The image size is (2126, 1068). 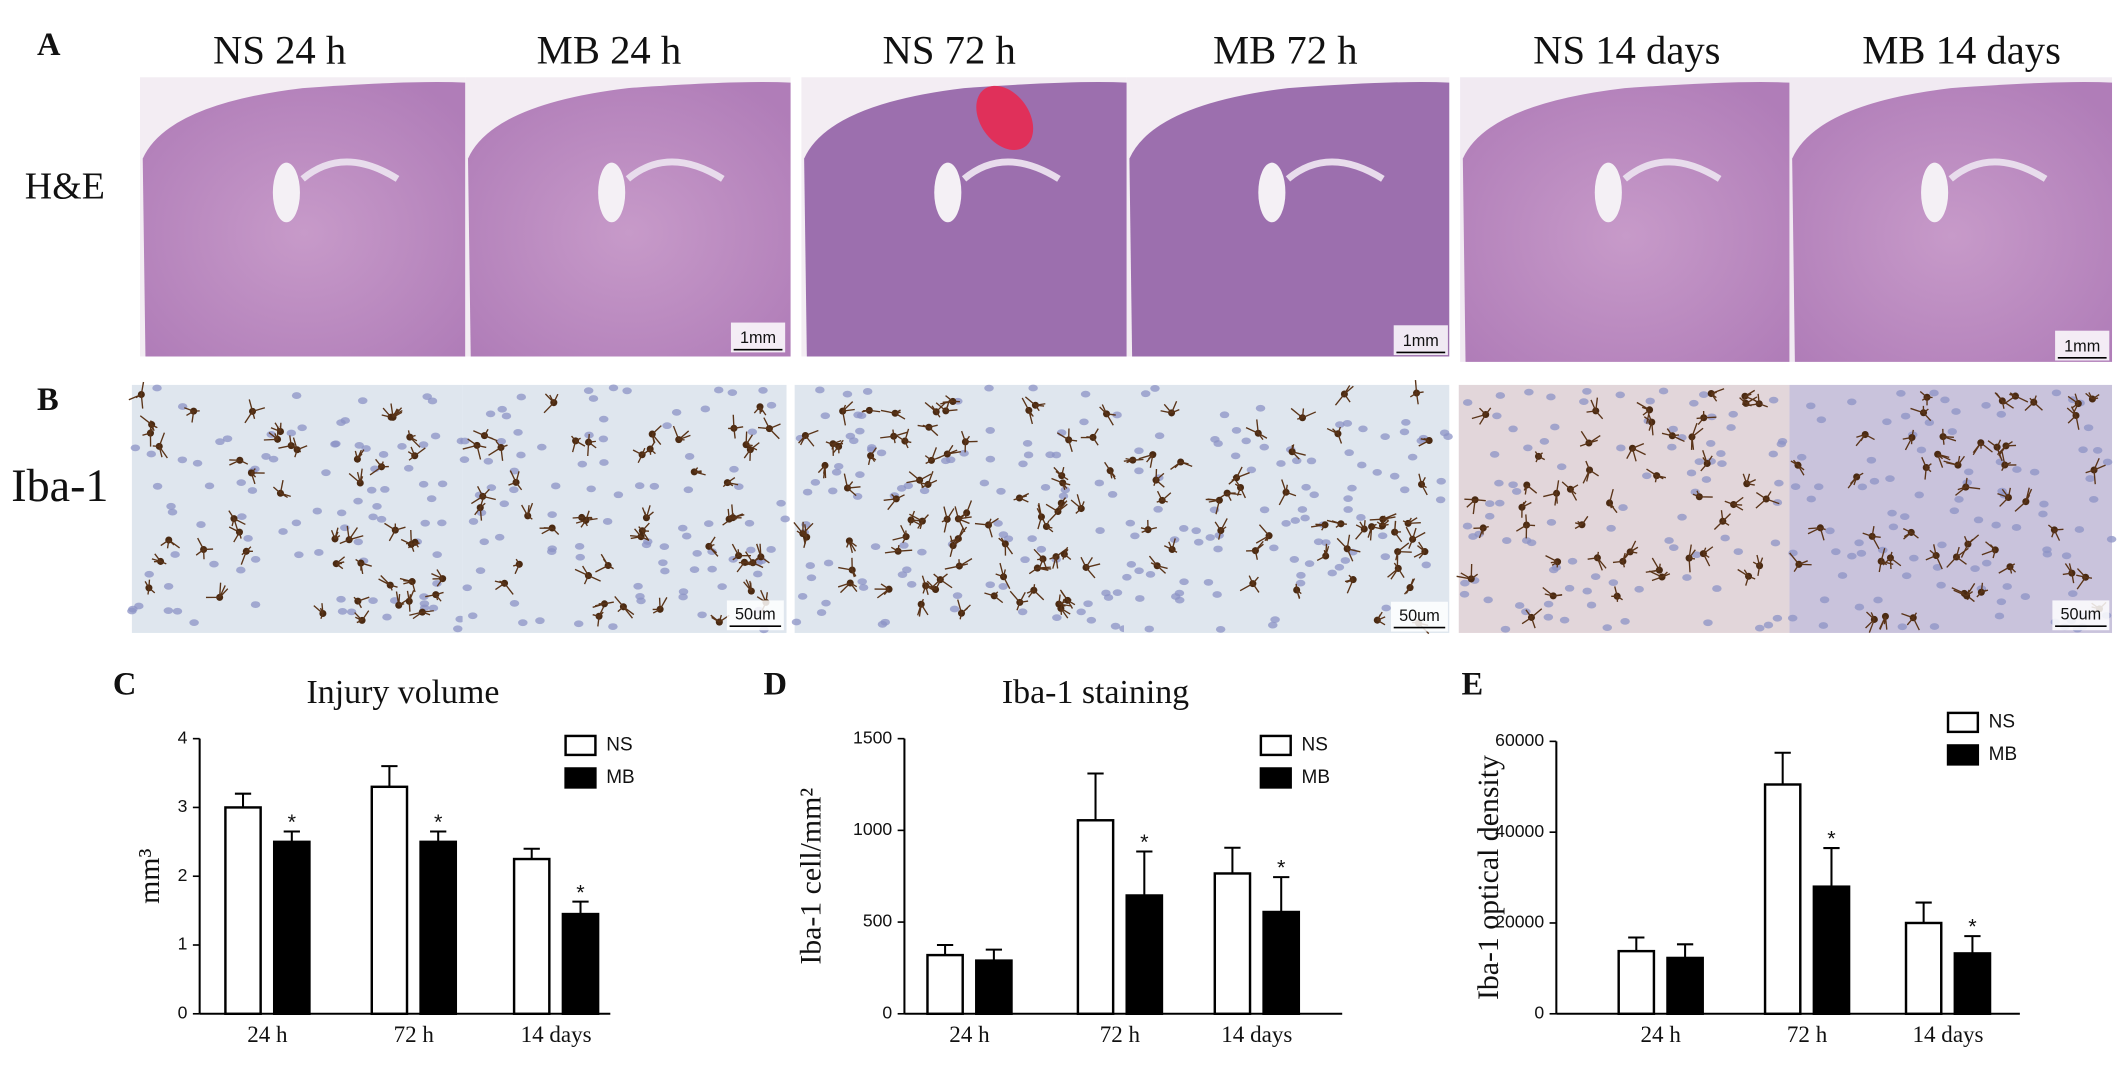 What do you see at coordinates (872, 829) in the screenshot?
I see `y-tick-label: 1000` at bounding box center [872, 829].